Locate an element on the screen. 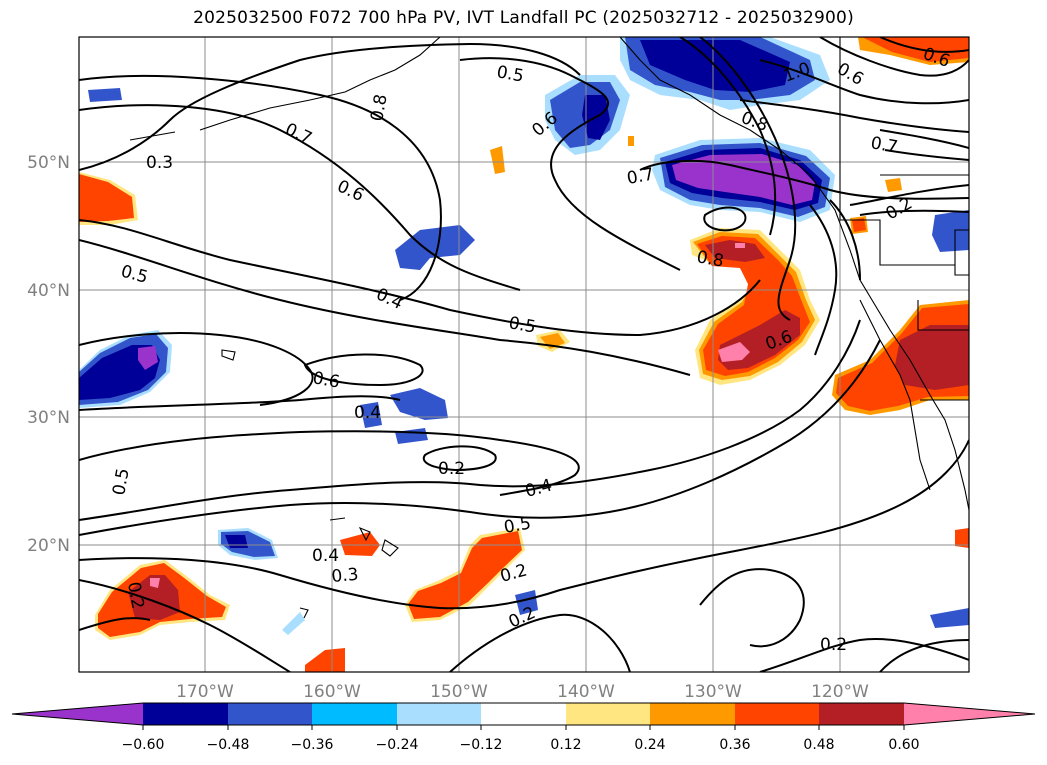  colorbar-tick-label: −0.36 is located at coordinates (312, 745).